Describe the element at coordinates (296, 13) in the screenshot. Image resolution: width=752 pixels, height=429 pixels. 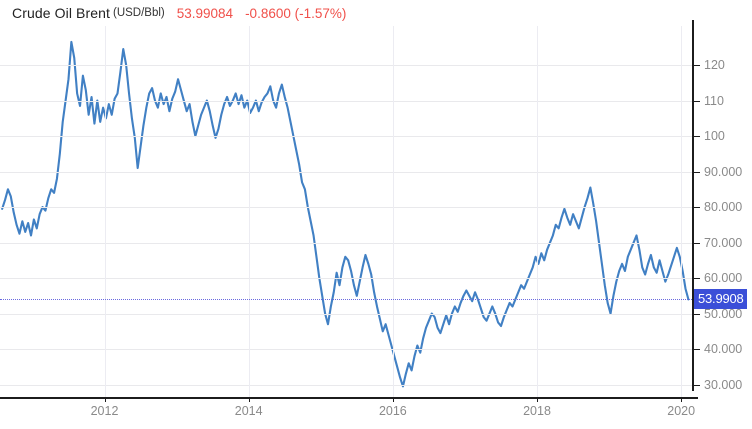
I see `price-change: -0.8600 (-1.57%)` at that location.